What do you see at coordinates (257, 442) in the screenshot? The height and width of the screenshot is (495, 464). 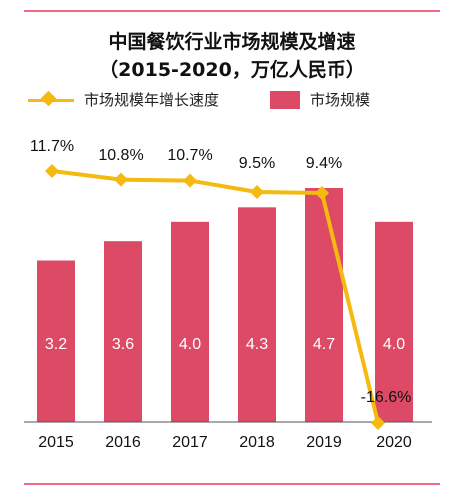 I see `x-tick-label-2018: 2018` at bounding box center [257, 442].